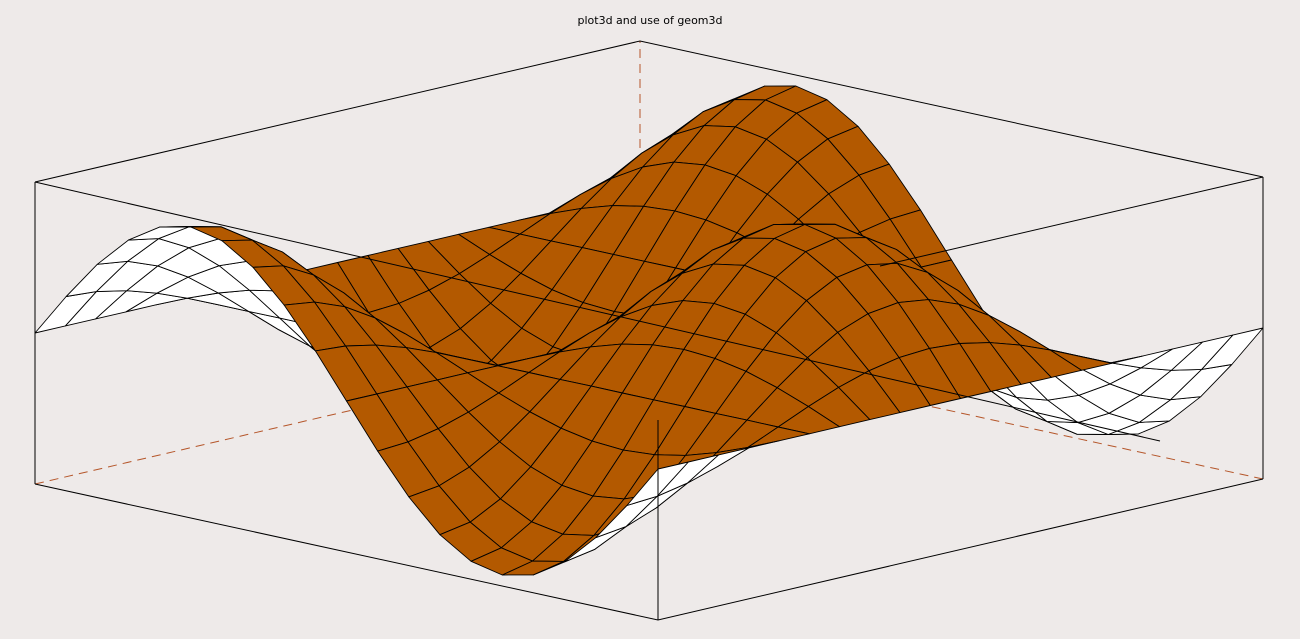  Describe the element at coordinates (1071, 221) in the screenshot. I see `box-edge` at that location.